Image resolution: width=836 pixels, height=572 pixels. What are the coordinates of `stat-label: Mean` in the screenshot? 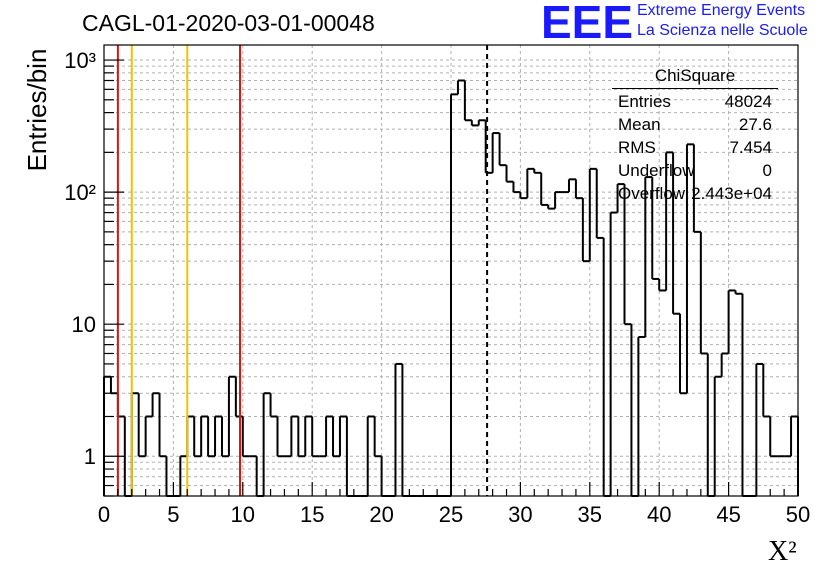 It's located at (639, 124).